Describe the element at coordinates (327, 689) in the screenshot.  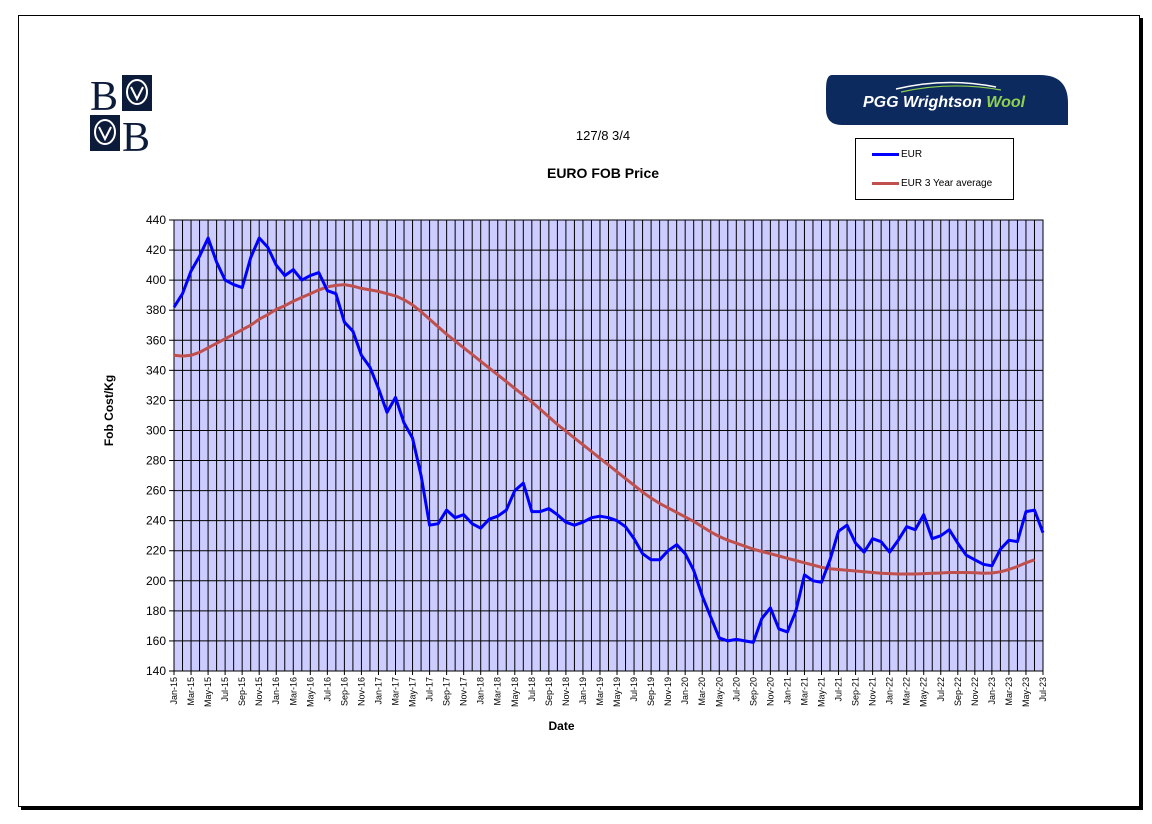
I see `x-tick-label: Jul-16` at that location.